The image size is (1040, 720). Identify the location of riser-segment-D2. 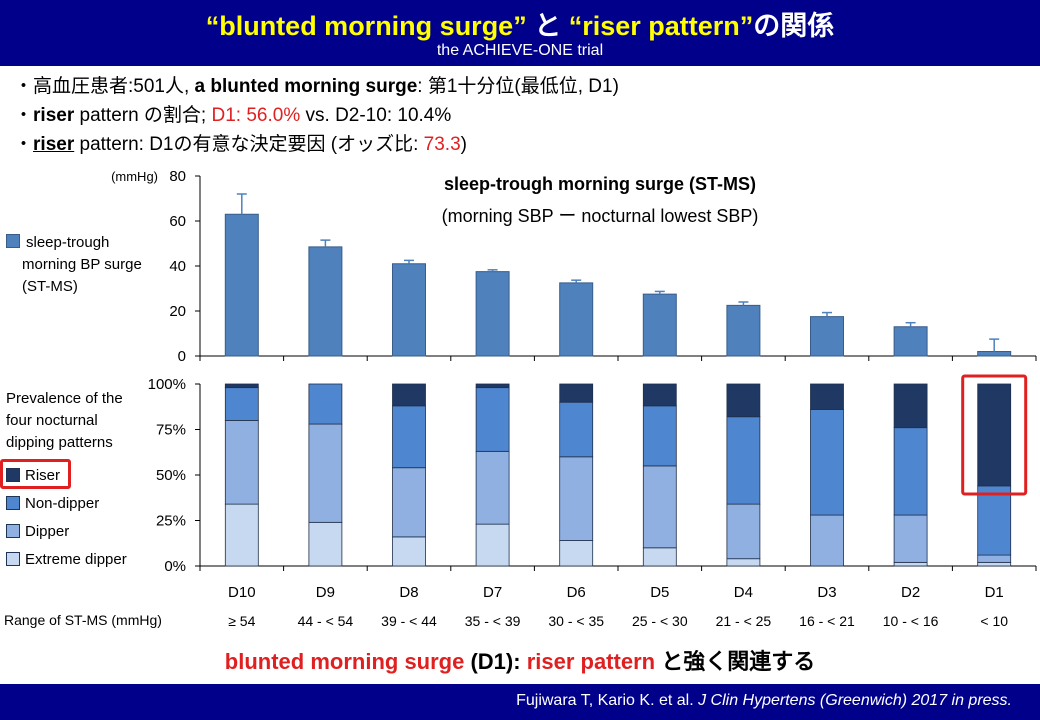
(910, 406).